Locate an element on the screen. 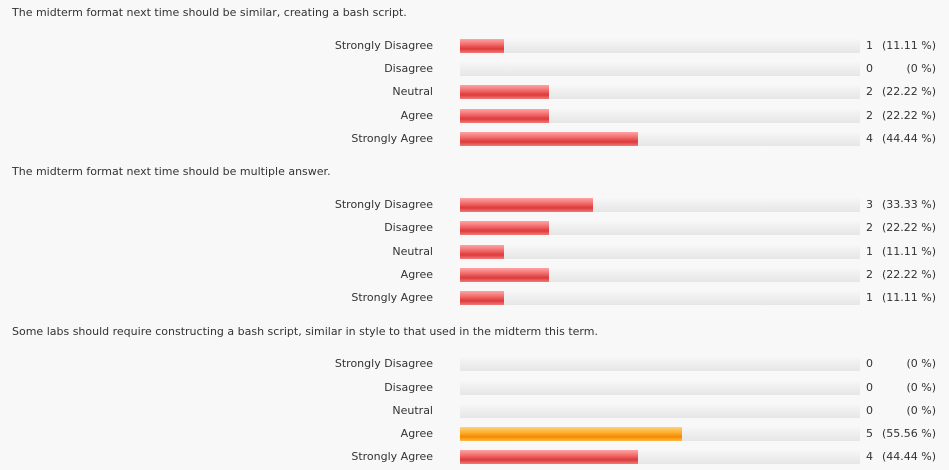  answer-count: 3 is located at coordinates (869, 204).